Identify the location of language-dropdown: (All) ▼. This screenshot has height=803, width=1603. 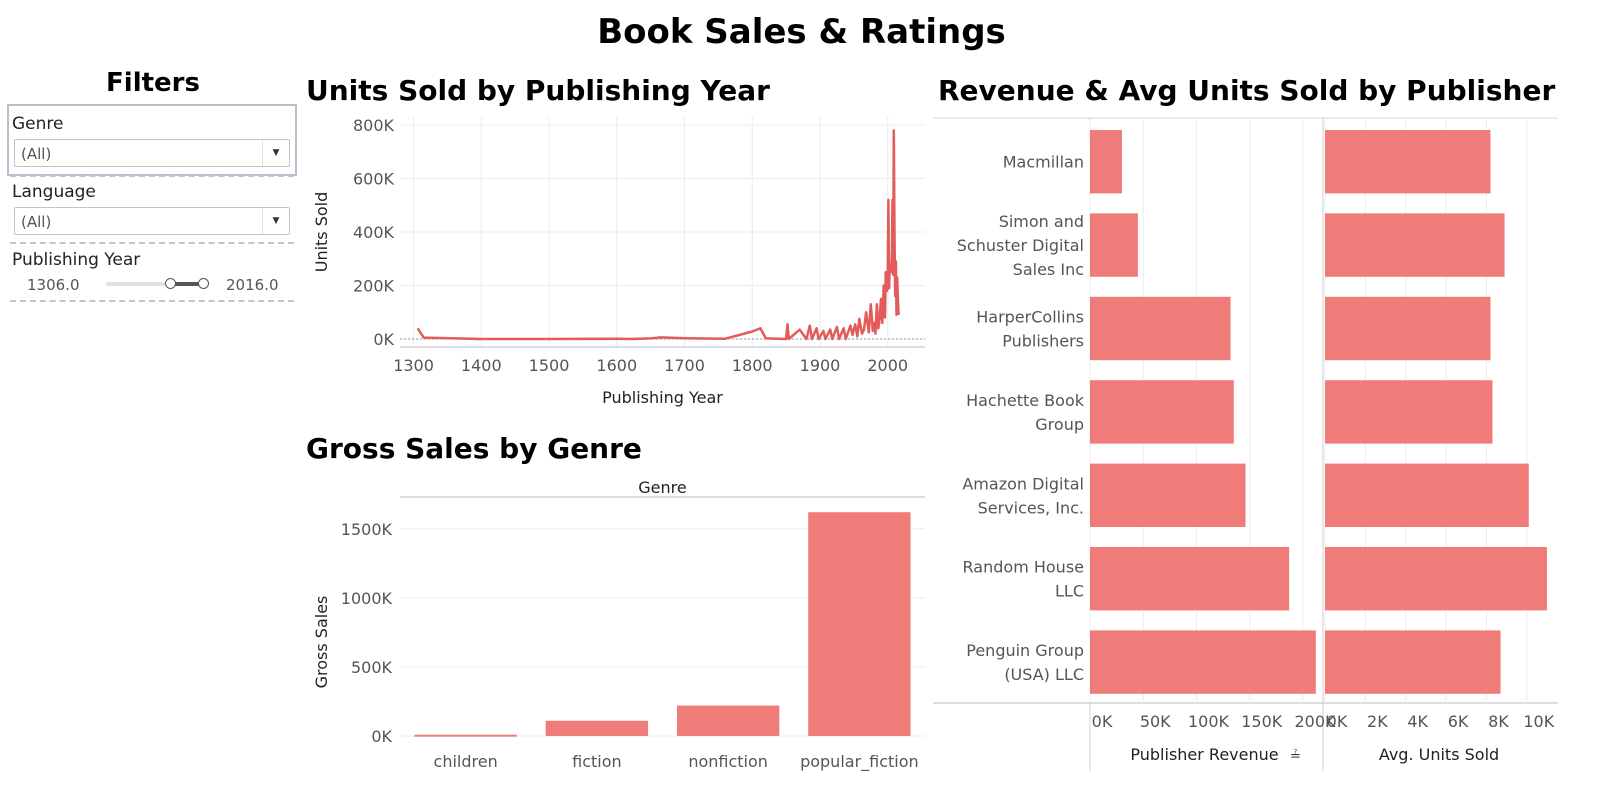
(152, 221).